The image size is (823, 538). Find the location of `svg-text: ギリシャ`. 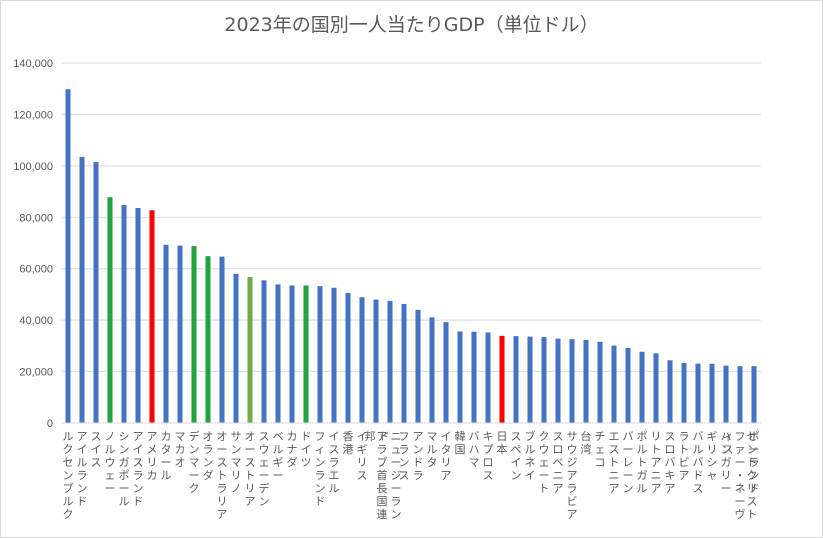

svg-text: ギリシャ is located at coordinates (712, 456).